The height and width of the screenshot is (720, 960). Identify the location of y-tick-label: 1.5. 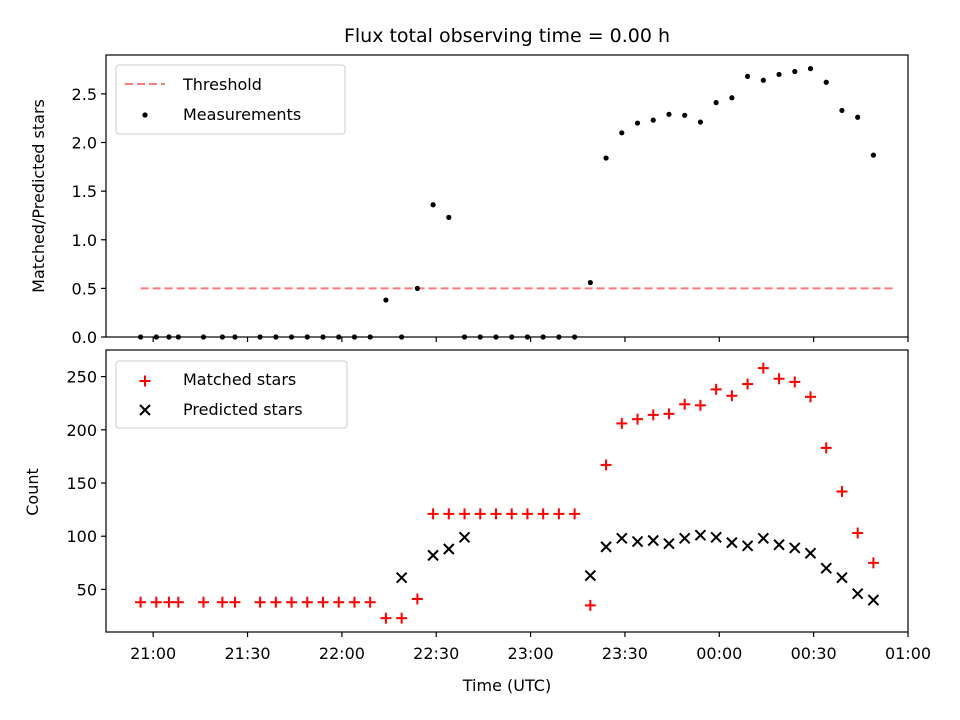
(84, 191).